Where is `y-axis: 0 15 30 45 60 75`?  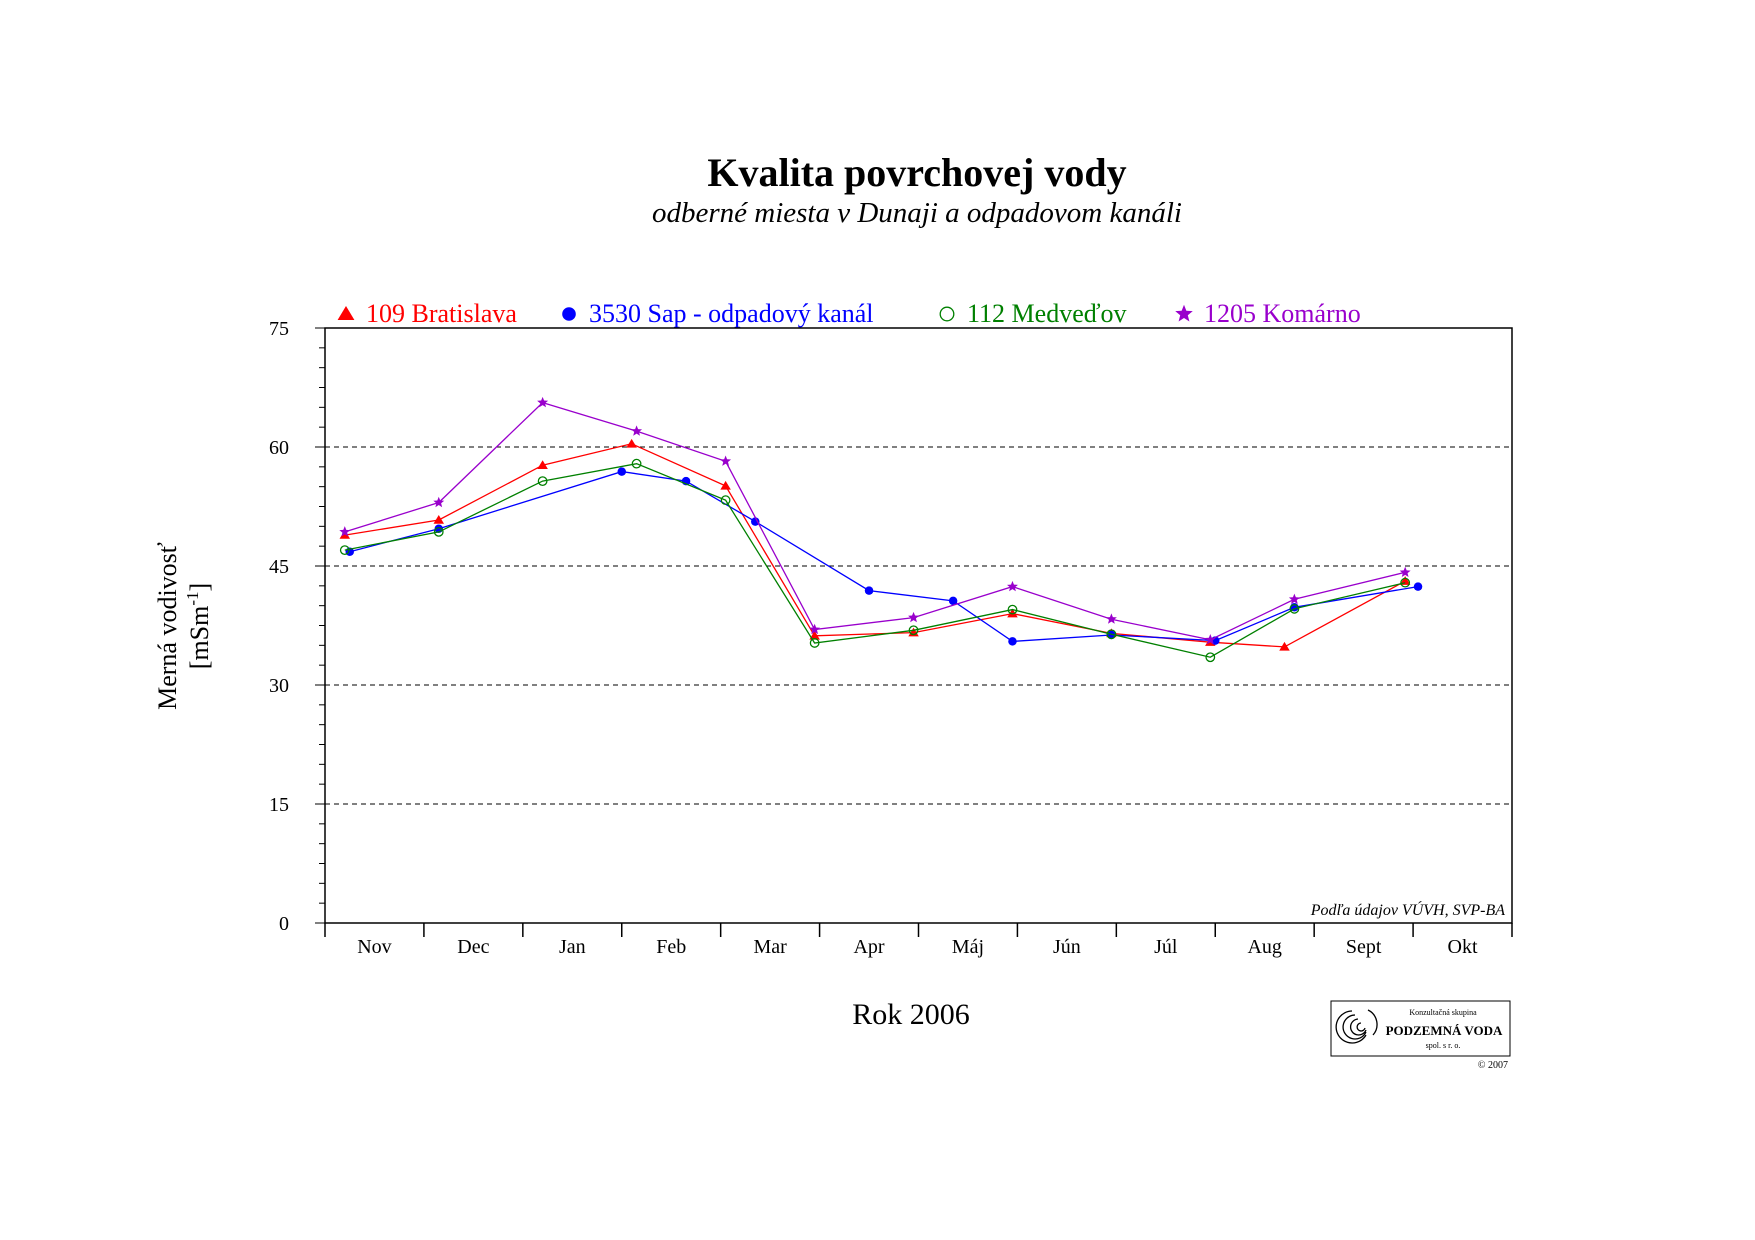
y-axis: 0 15 30 45 60 75 is located at coordinates (297, 626).